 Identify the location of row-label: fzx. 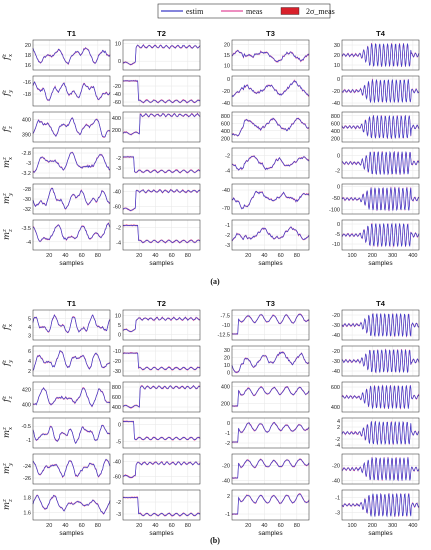
(8, 57).